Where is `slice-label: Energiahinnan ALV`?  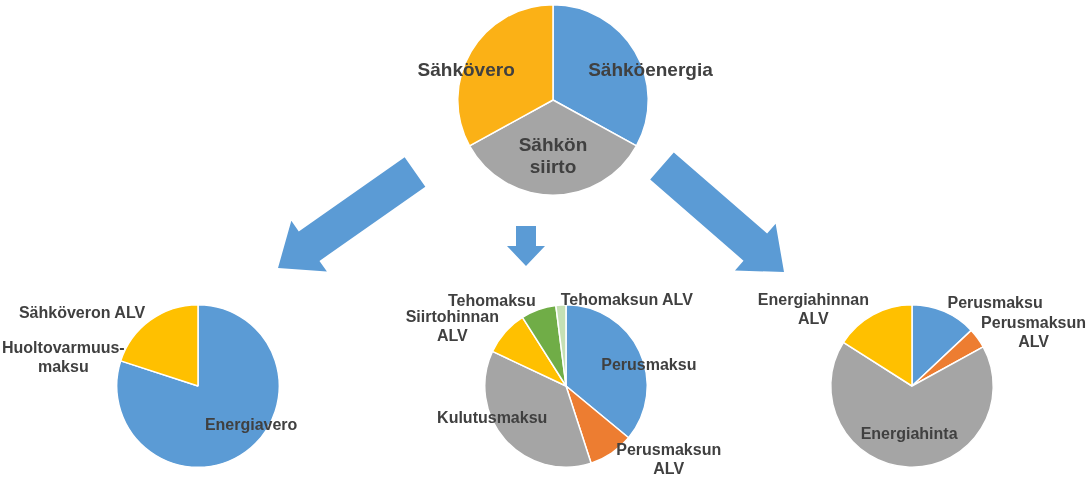 slice-label: Energiahinnan ALV is located at coordinates (813, 308).